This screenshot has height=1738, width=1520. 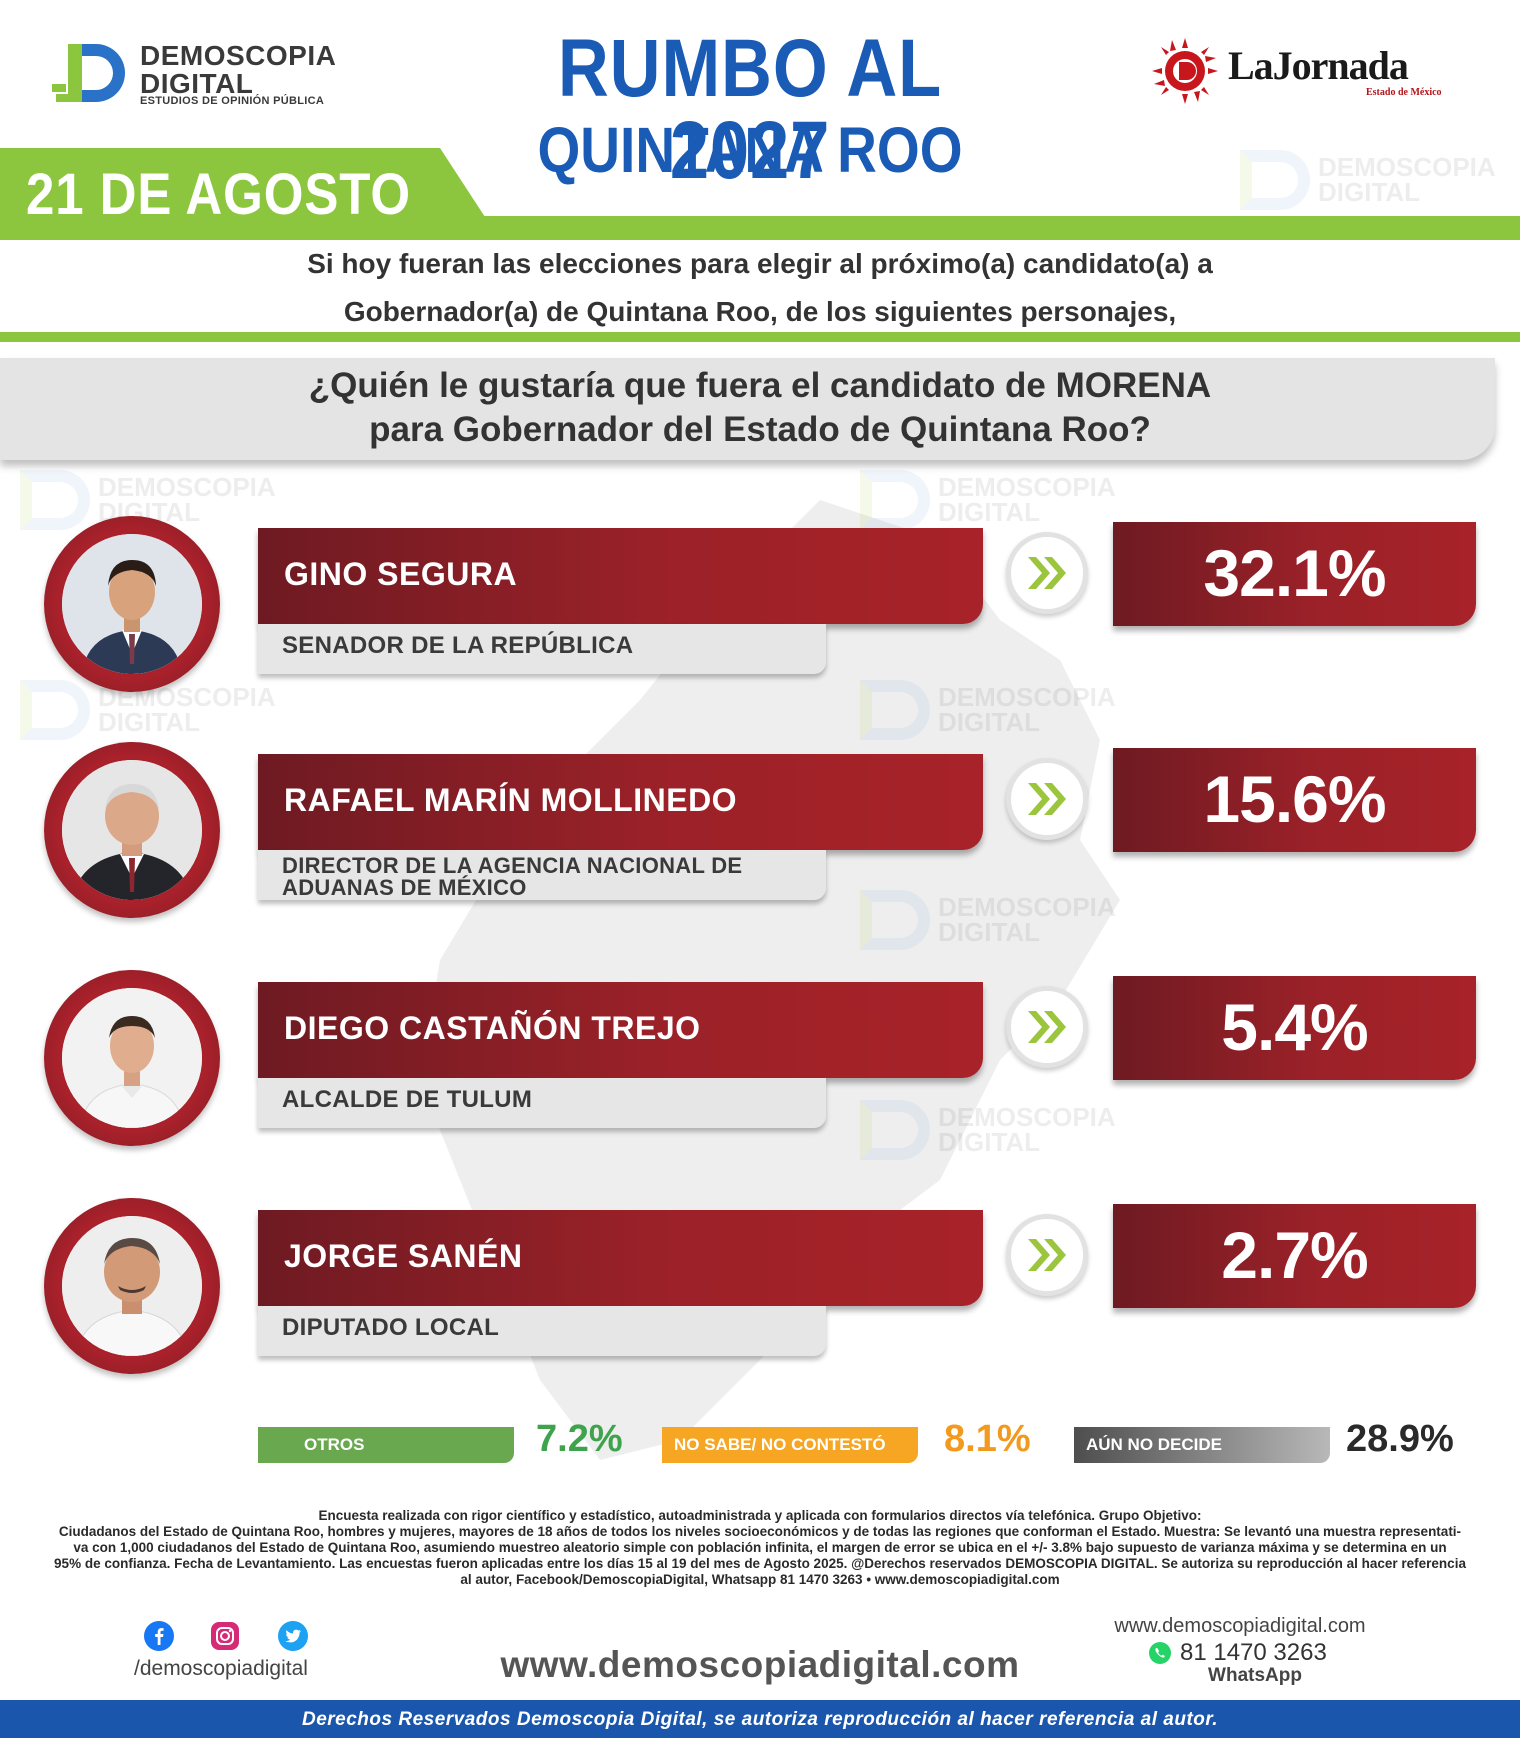 What do you see at coordinates (542, 1103) in the screenshot?
I see `candidate-role-bar: ALCALDE DE TULUM` at bounding box center [542, 1103].